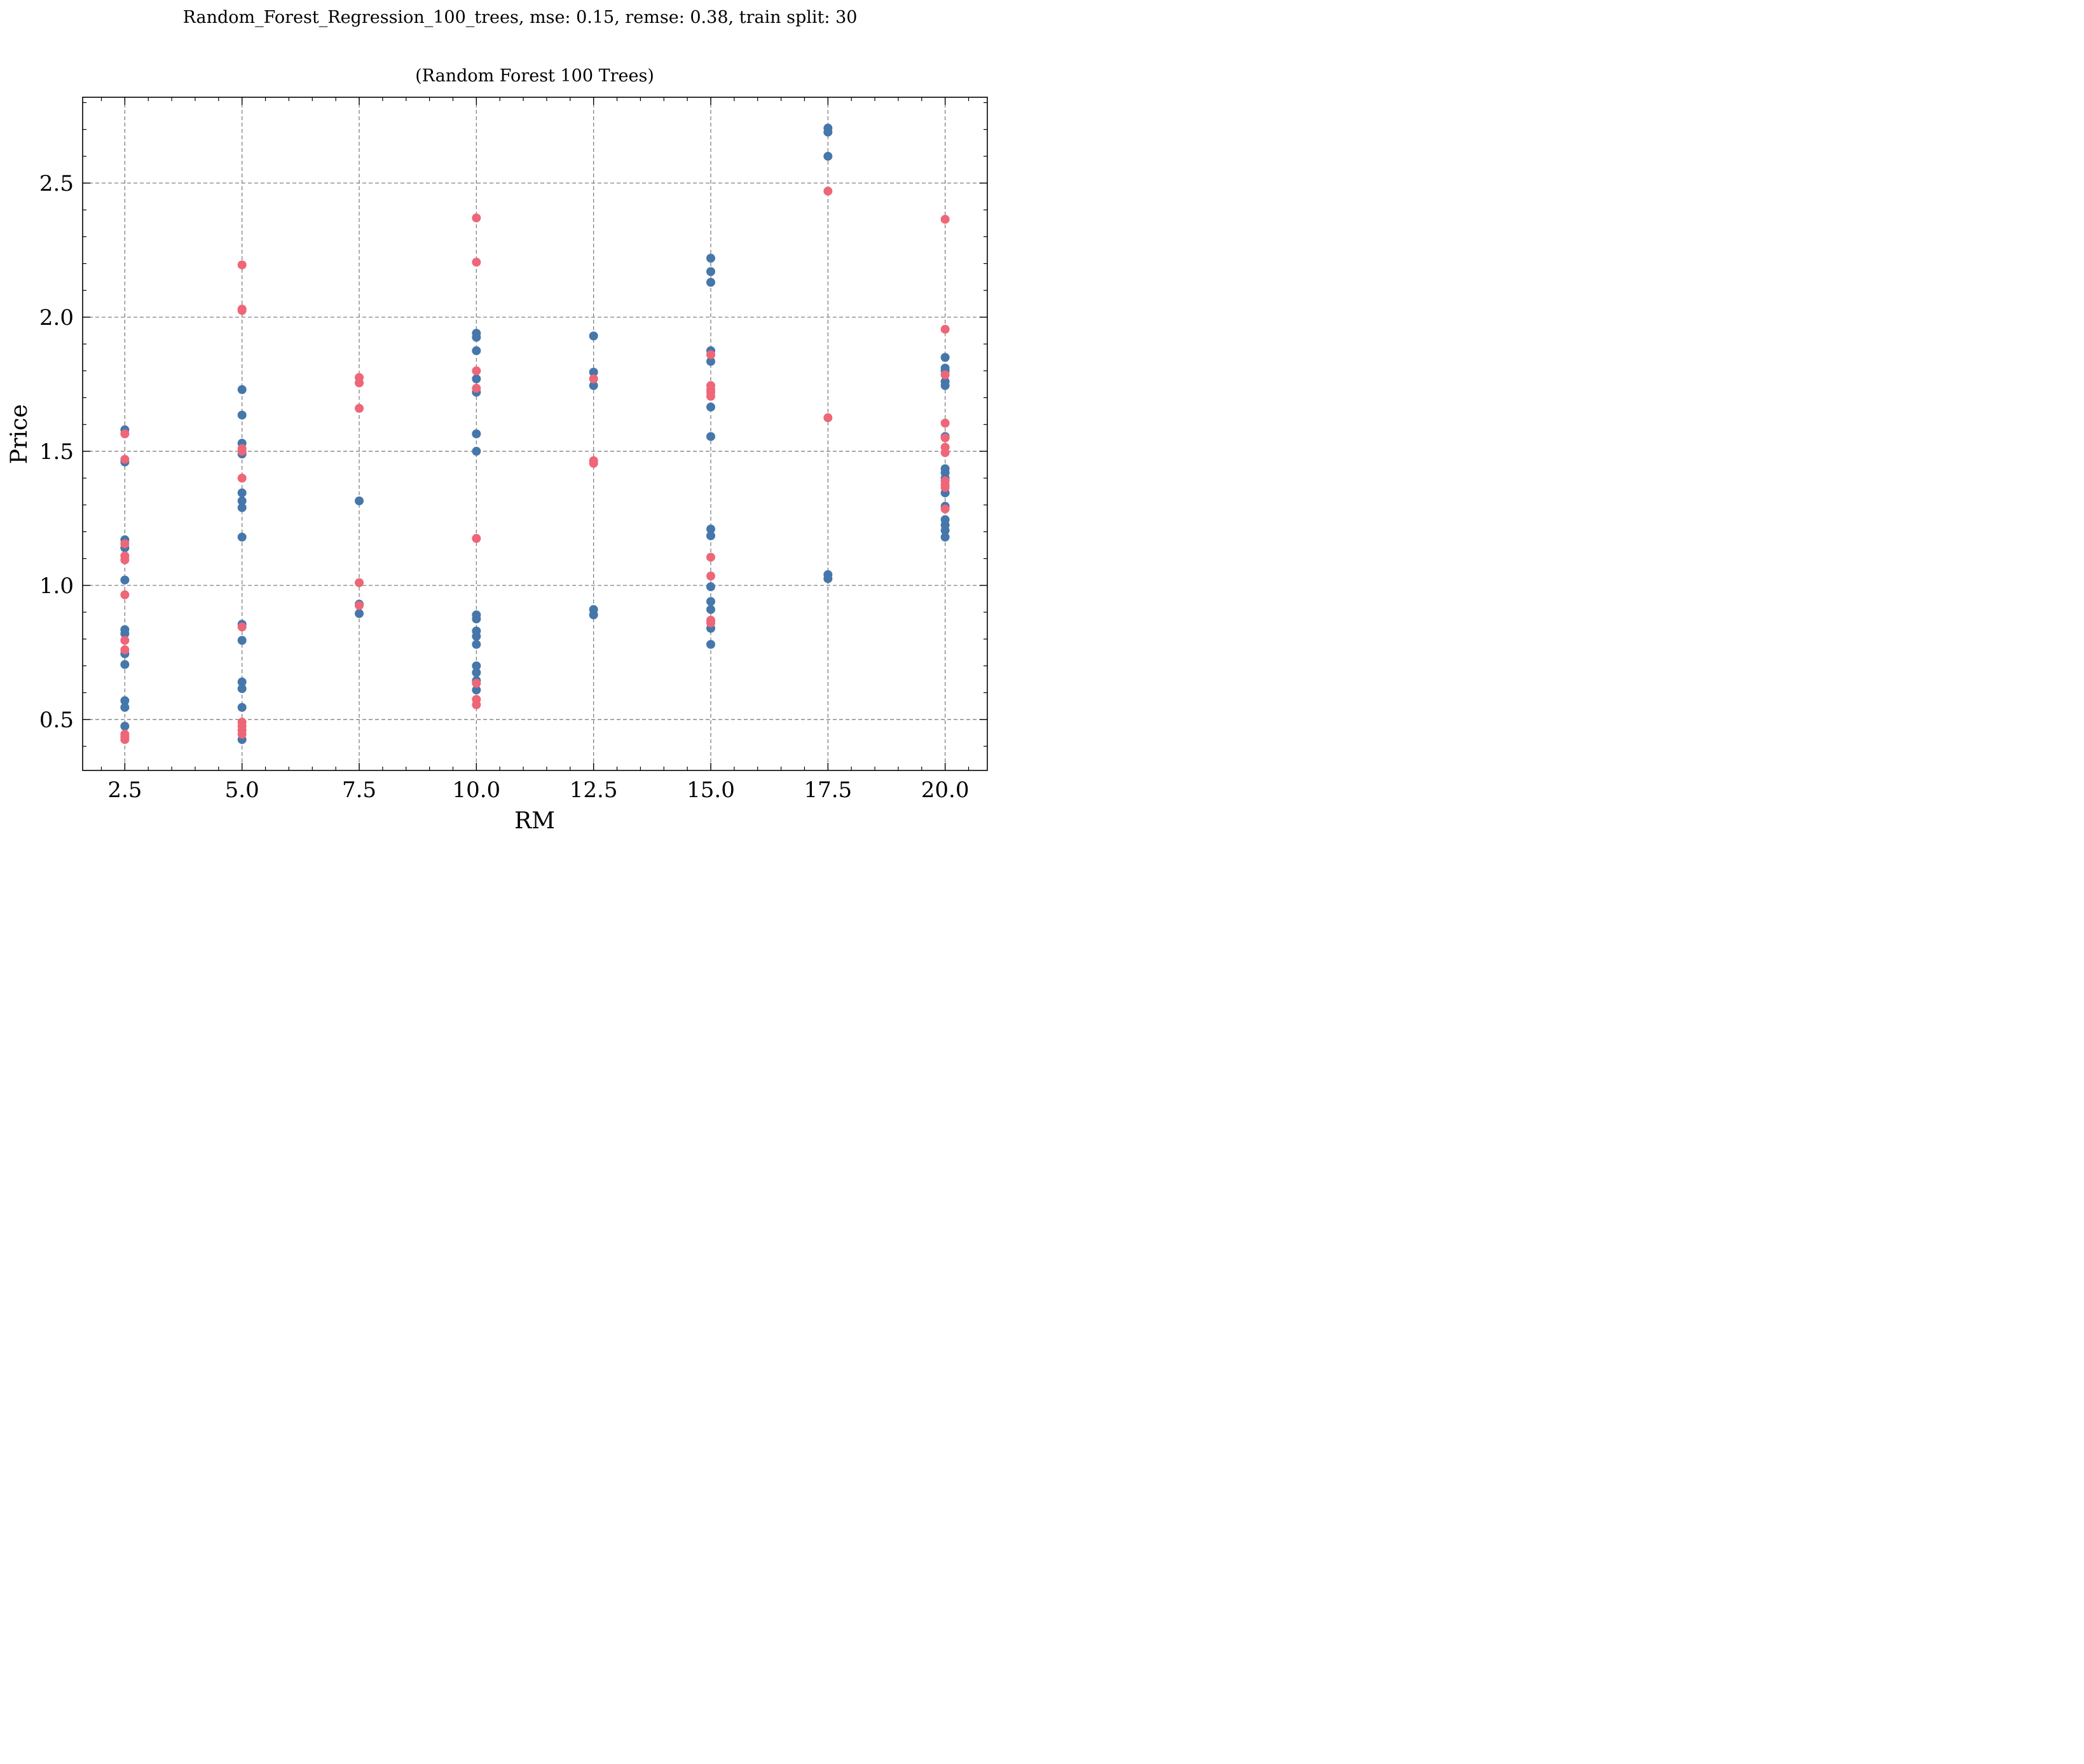 This screenshot has height=1764, width=2084. Describe the element at coordinates (828, 790) in the screenshot. I see `x-tick-label: 17.5` at that location.